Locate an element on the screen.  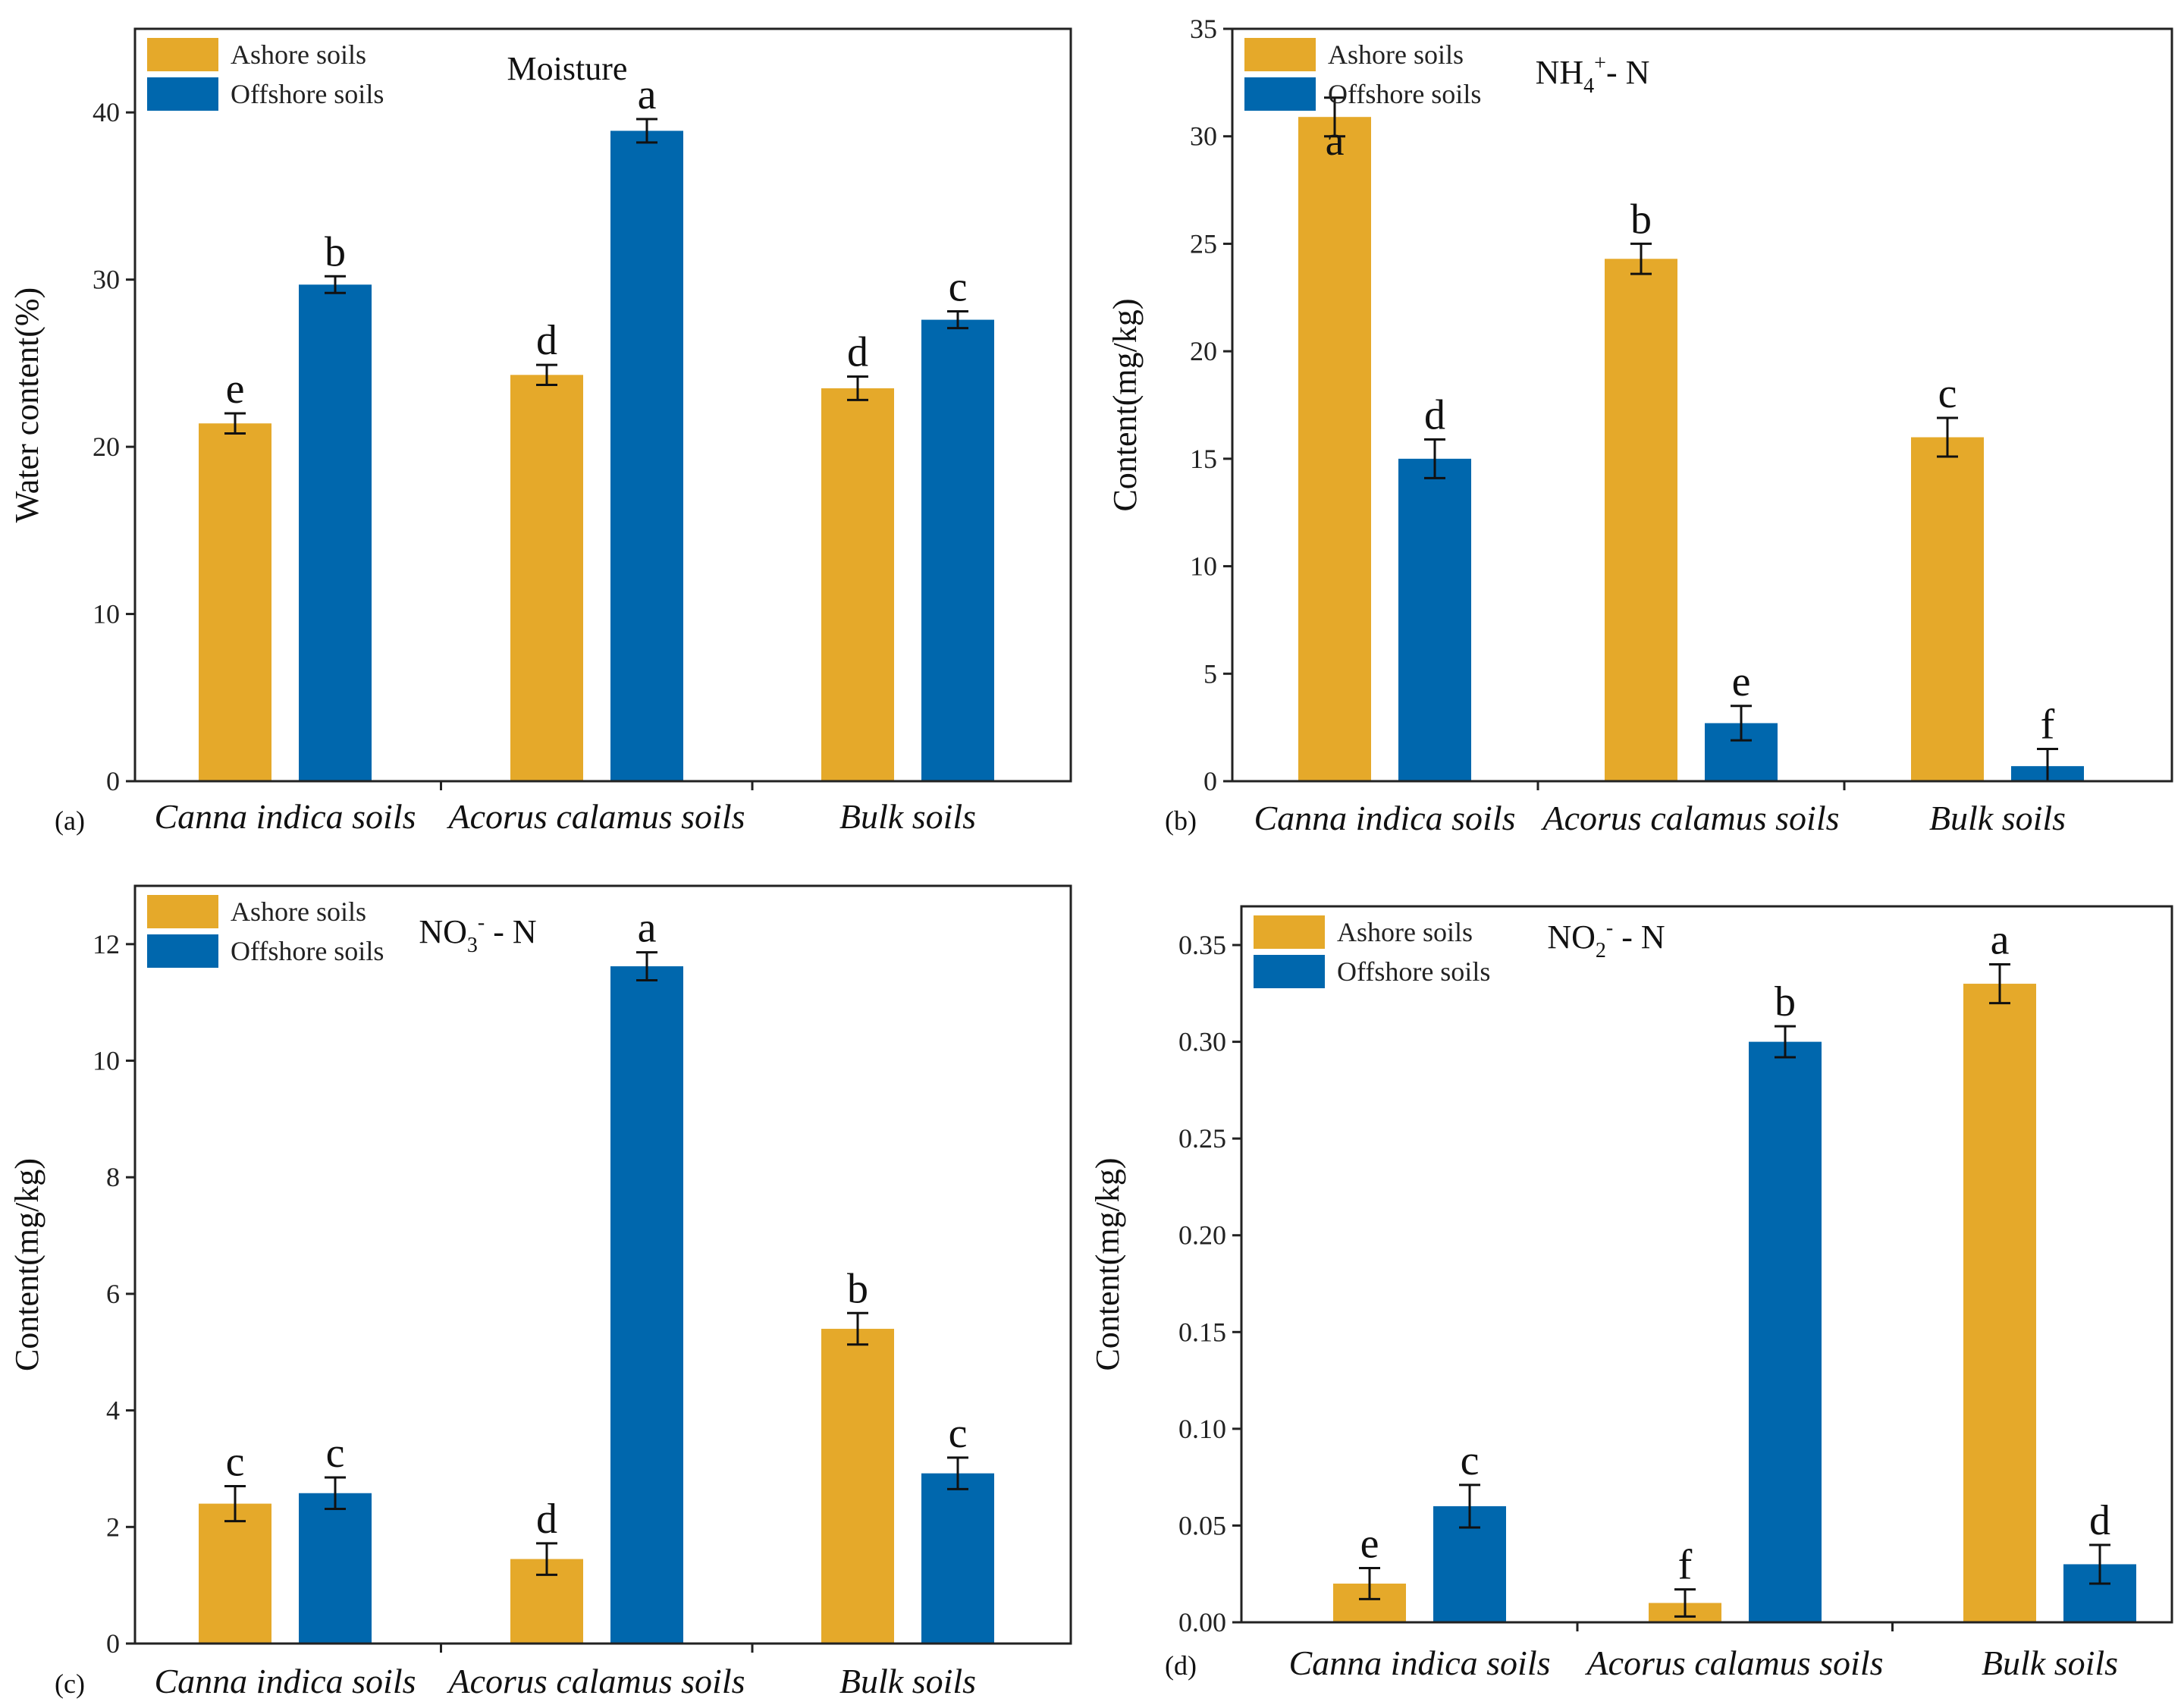
y-tick-label: 25 is located at coordinates (1203, 243).